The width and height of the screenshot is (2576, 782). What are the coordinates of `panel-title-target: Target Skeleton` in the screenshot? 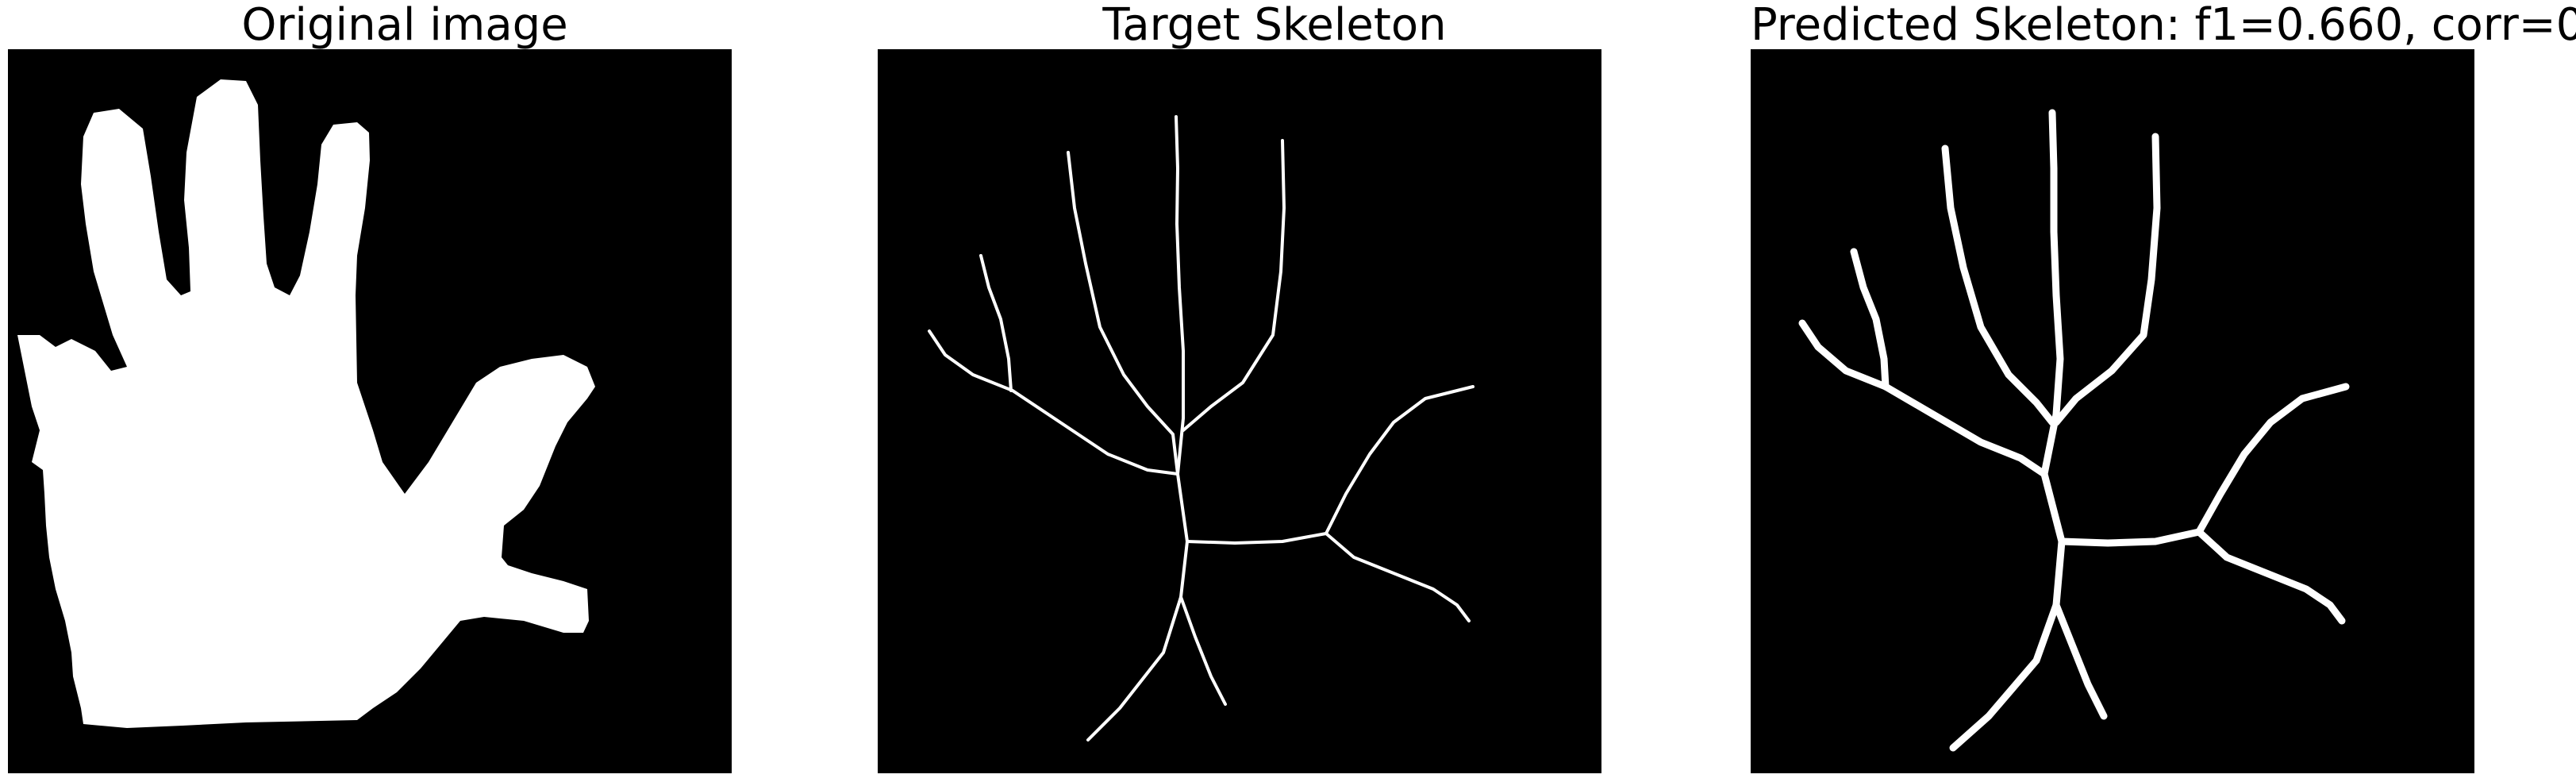 It's located at (1274, 25).